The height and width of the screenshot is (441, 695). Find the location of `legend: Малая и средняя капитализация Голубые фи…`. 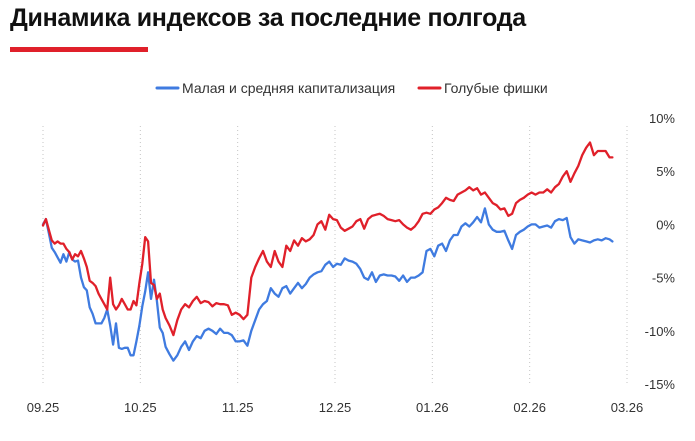

legend: Малая и средняя капитализация Голубые фи… is located at coordinates (351, 88).